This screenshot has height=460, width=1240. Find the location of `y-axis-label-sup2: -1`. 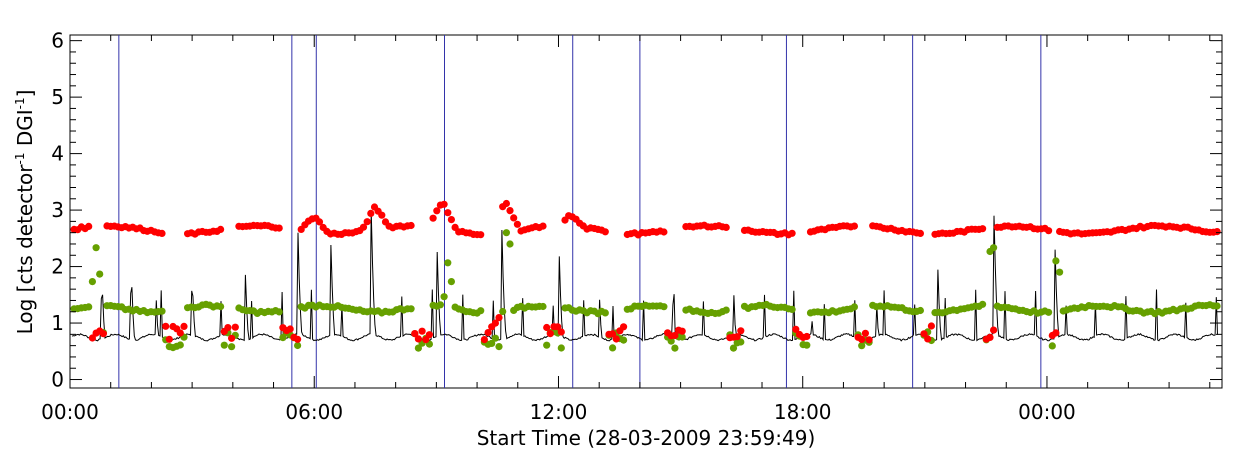

y-axis-label-sup2: -1 is located at coordinates (20, 103).